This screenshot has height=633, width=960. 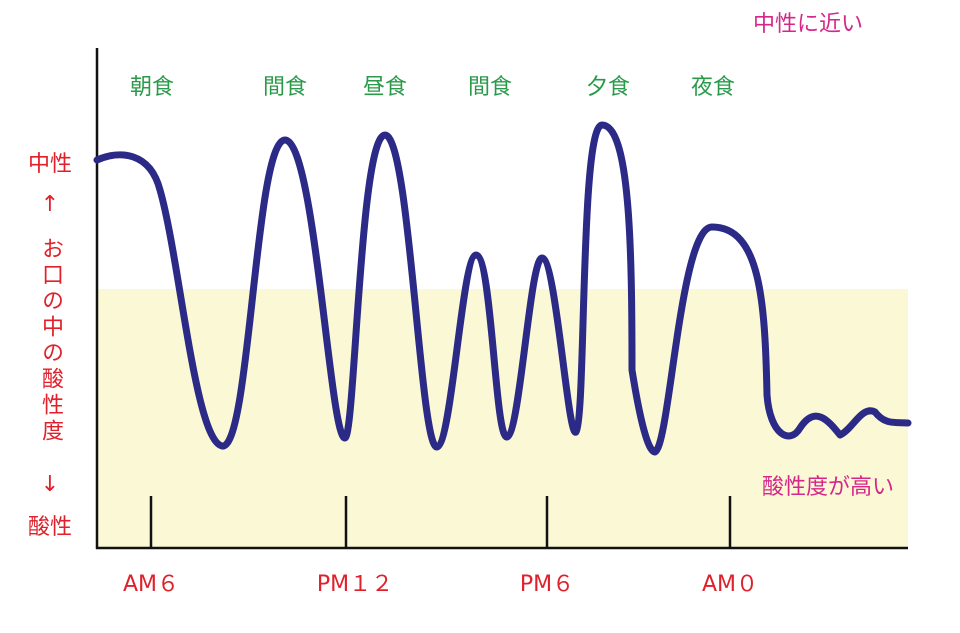 What do you see at coordinates (50, 164) in the screenshot?
I see `y-top: 中性` at bounding box center [50, 164].